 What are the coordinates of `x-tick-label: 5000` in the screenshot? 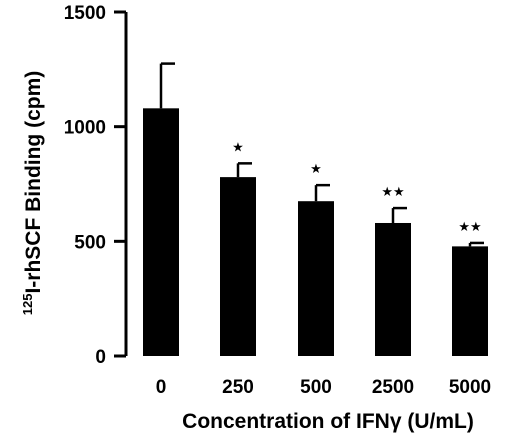 It's located at (470, 387).